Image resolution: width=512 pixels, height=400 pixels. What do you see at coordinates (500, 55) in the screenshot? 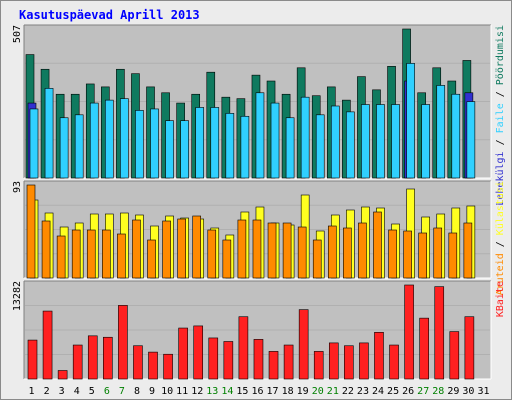
I see `legend-part: Pöördumisi` at bounding box center [500, 55].